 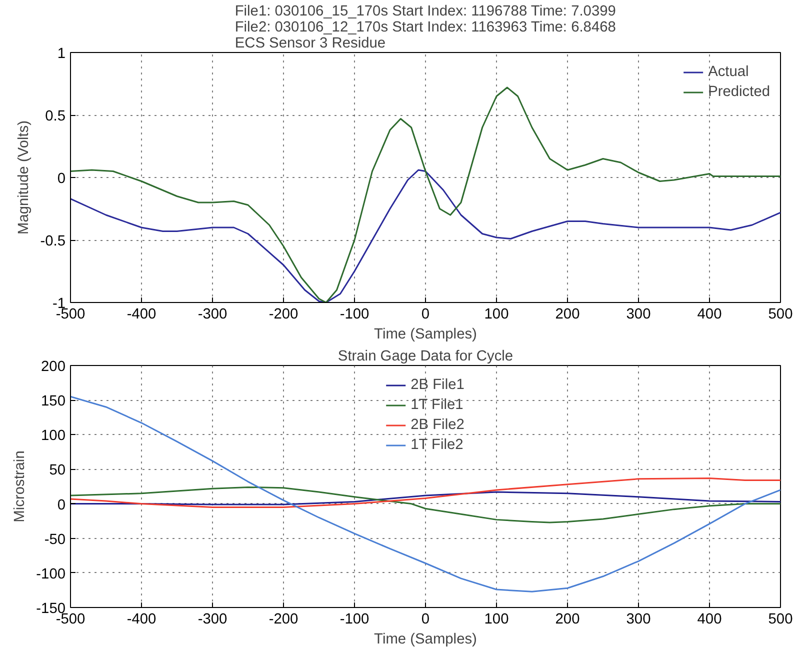 I want to click on legend-label: Predicted, so click(x=739, y=92).